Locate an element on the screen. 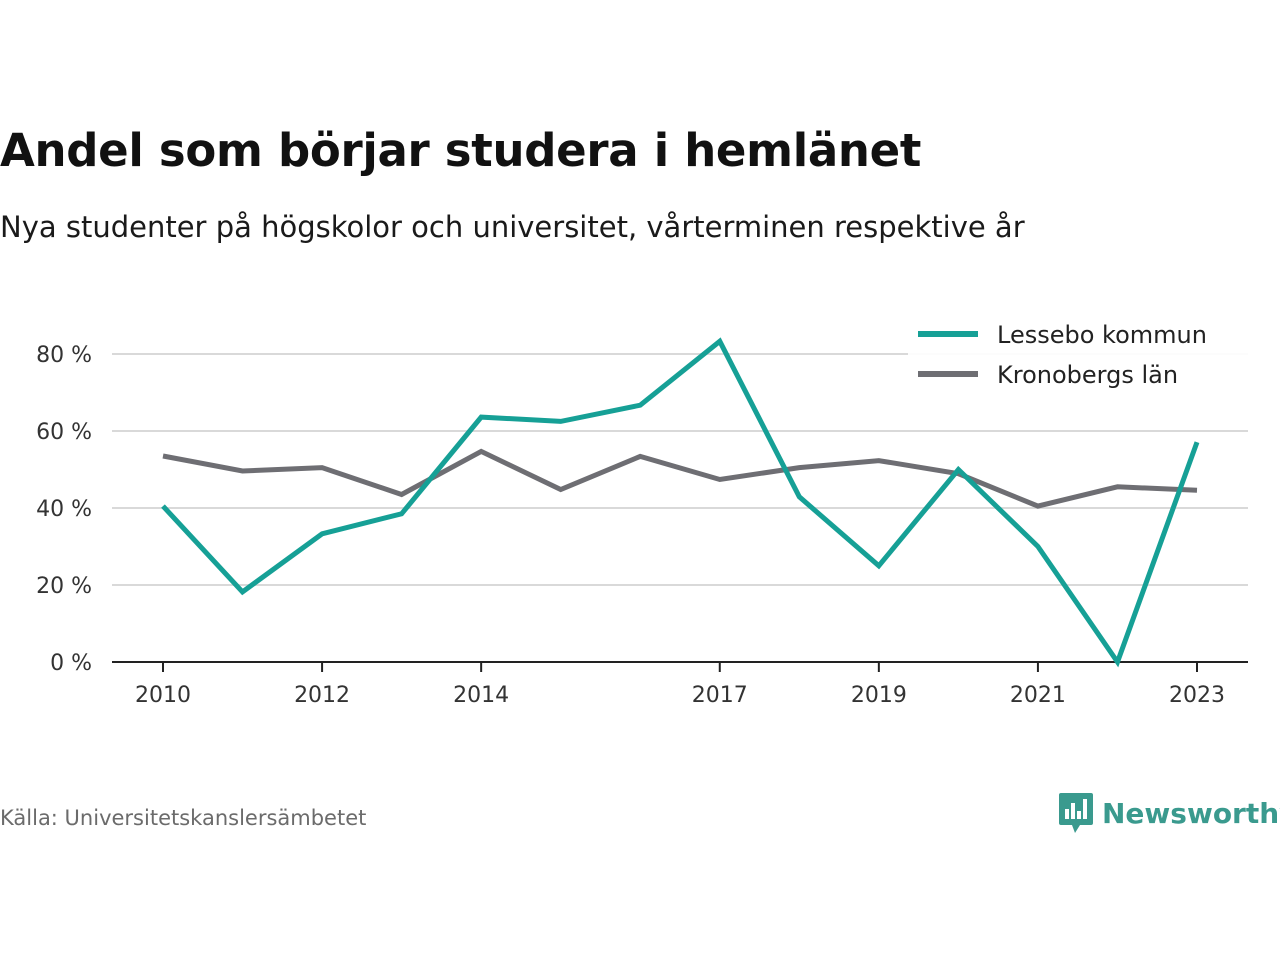  brand-logo: Newsworthy is located at coordinates (1169, 813).